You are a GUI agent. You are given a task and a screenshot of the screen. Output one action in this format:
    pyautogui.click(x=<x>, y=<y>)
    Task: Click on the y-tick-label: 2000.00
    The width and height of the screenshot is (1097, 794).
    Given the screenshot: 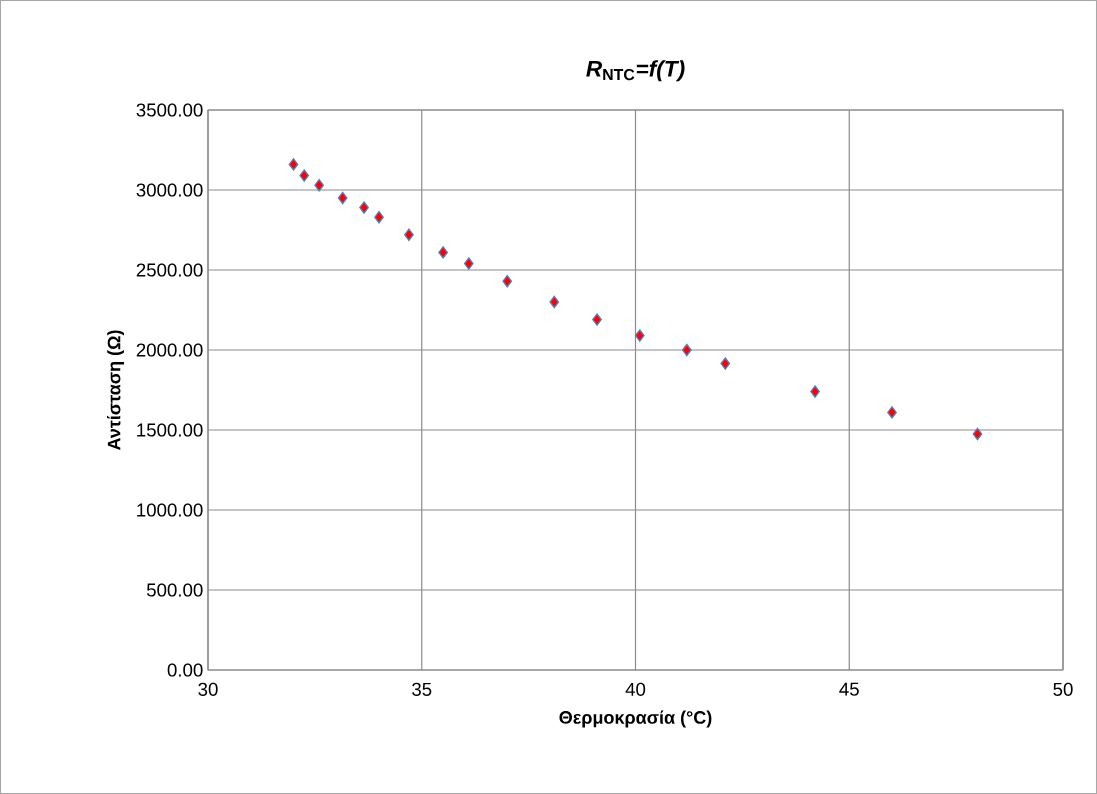 What is the action you would take?
    pyautogui.click(x=169, y=350)
    